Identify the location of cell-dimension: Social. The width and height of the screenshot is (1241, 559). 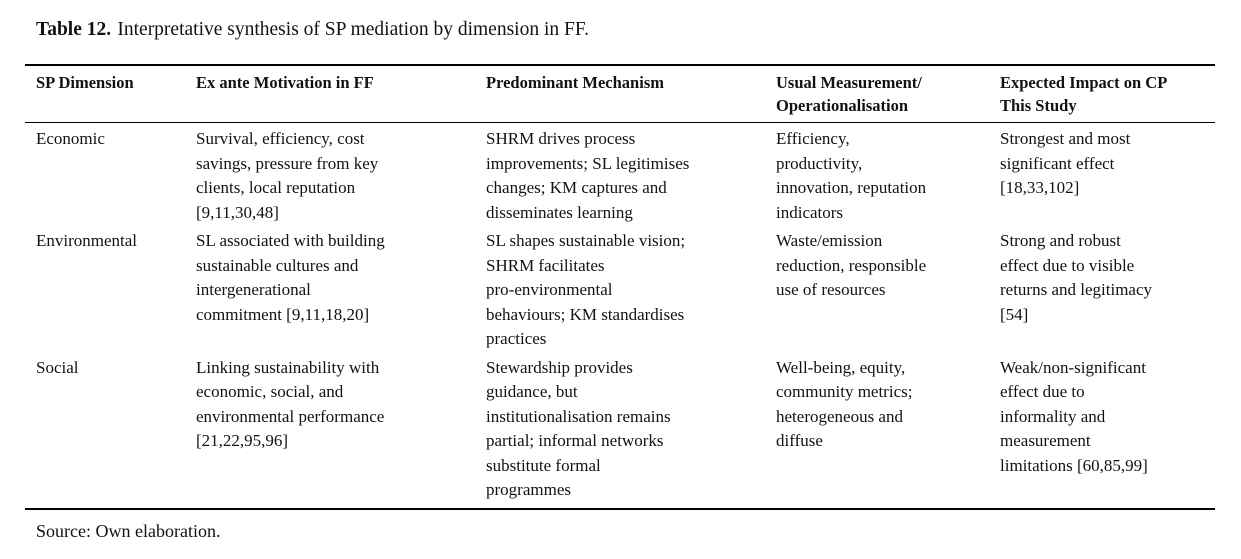
(57, 367).